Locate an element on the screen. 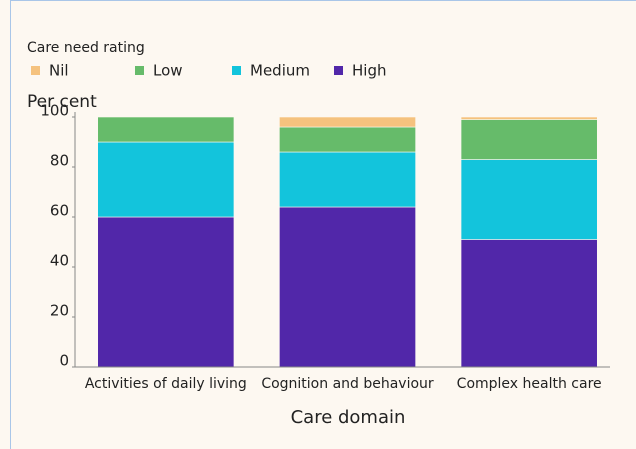 This screenshot has width=636, height=449. y-axis-label: Per cent is located at coordinates (62, 102).